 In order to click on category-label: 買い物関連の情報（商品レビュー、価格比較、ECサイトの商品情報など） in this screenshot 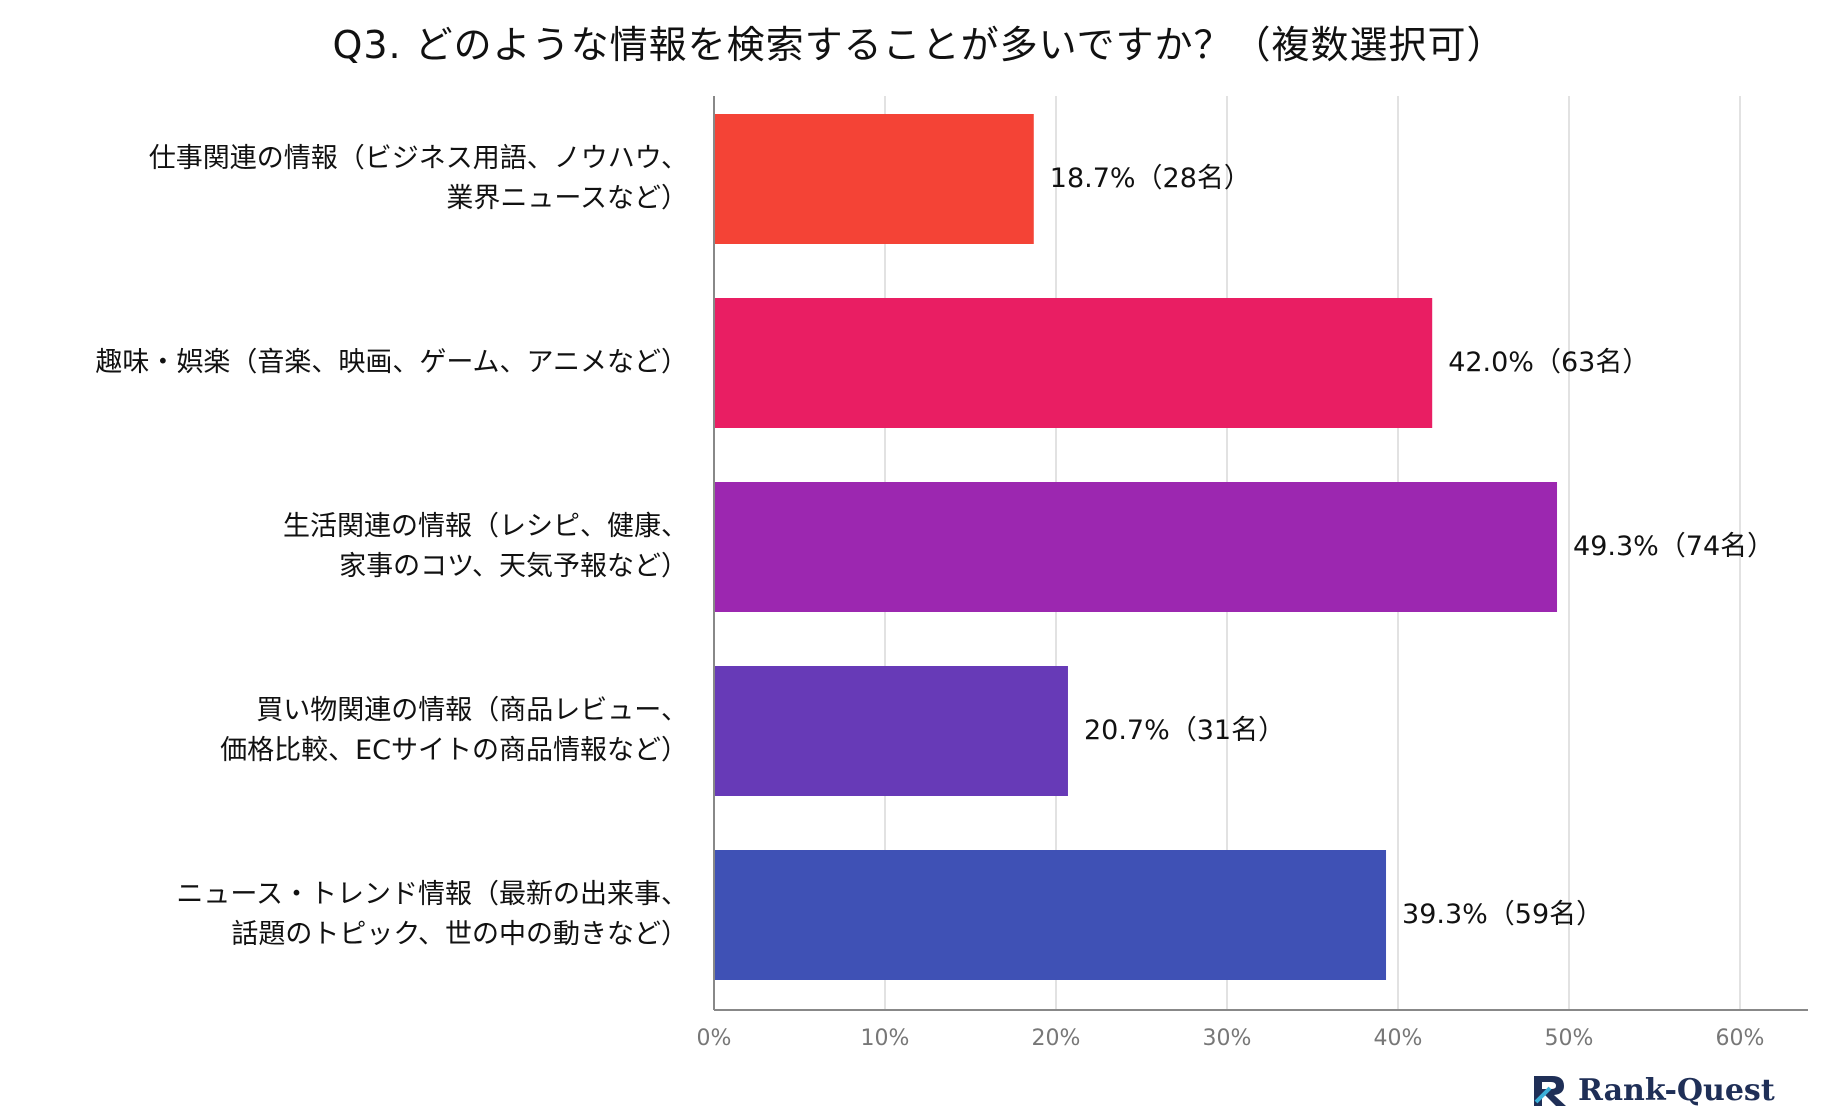, I will do `click(454, 731)`.